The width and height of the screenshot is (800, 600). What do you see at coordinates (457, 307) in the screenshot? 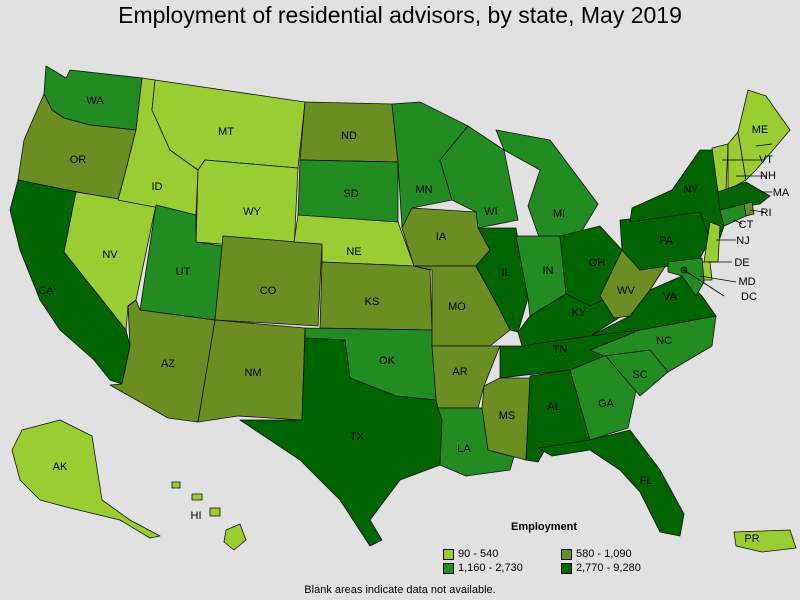
I see `state-label-MO: MO` at bounding box center [457, 307].